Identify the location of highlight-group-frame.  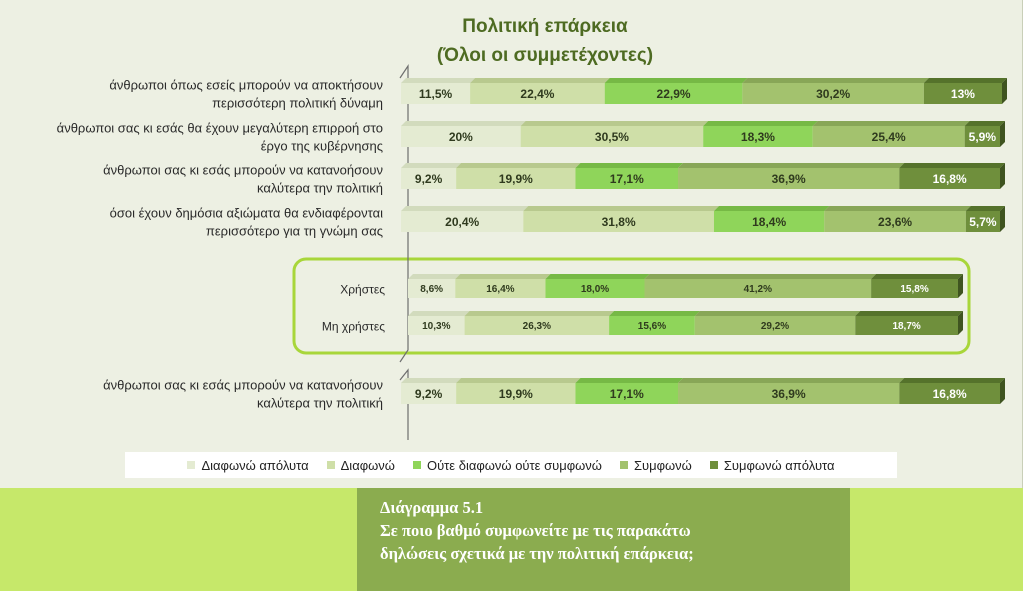
(631, 306).